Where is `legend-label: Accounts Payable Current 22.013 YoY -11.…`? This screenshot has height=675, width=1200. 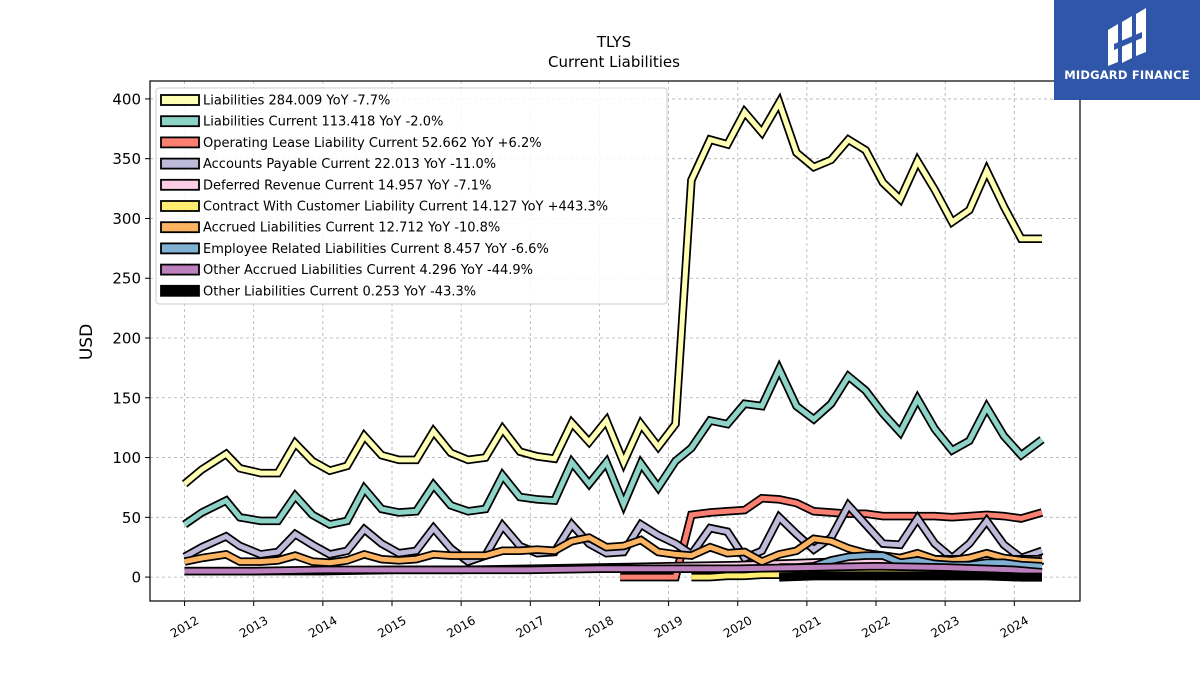 legend-label: Accounts Payable Current 22.013 YoY -11.… is located at coordinates (349, 164).